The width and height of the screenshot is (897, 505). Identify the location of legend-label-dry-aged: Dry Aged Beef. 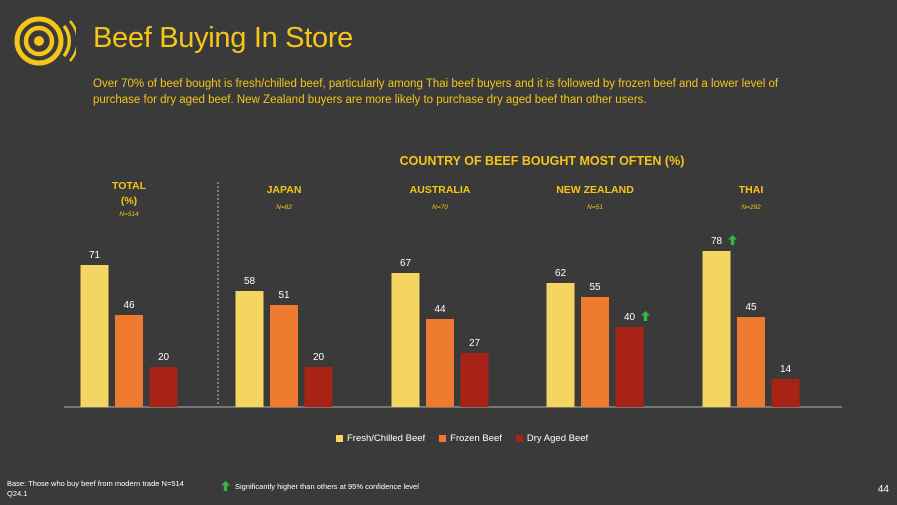
(557, 438).